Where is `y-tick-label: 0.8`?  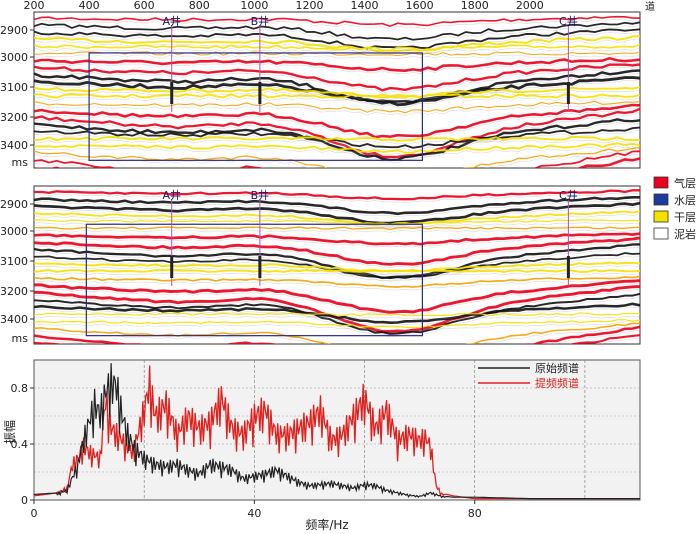 y-tick-label: 0.8 is located at coordinates (20, 388).